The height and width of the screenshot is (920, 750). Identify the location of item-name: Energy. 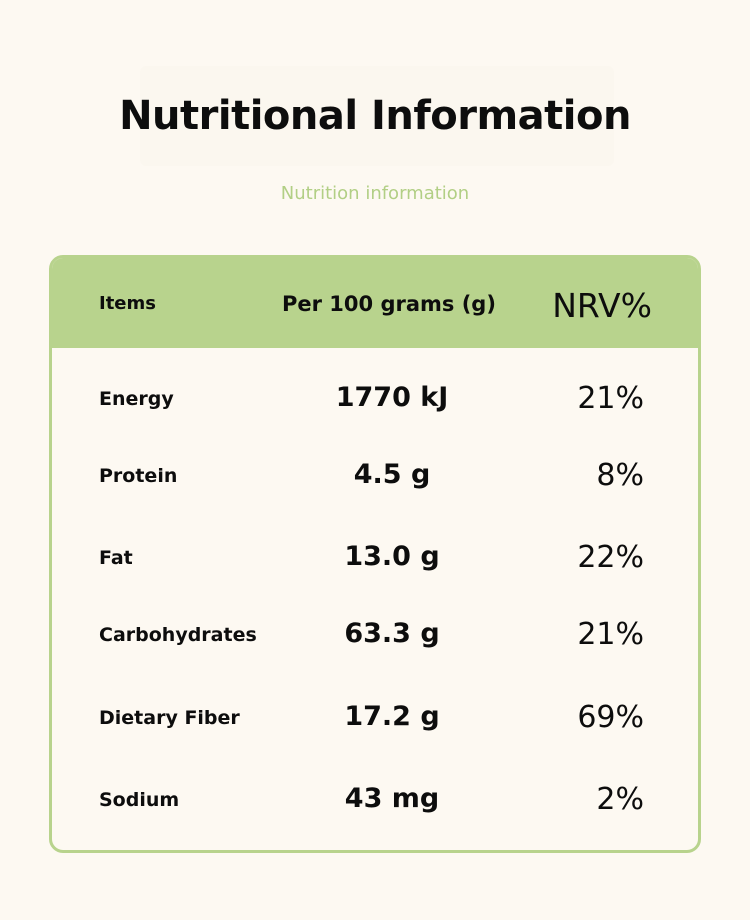
(136, 399).